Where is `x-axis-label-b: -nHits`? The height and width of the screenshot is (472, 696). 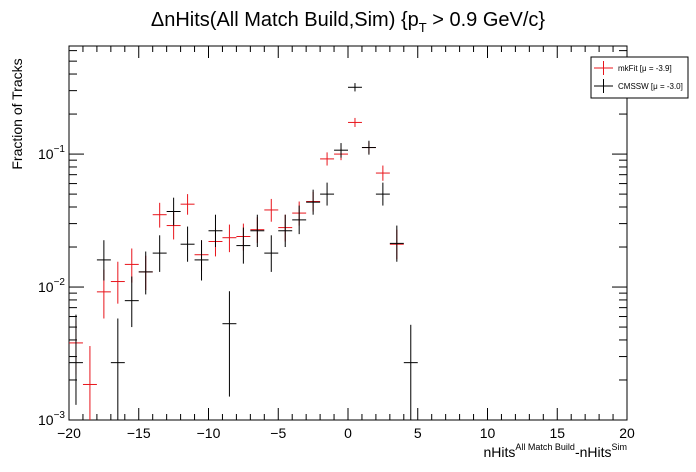
x-axis-label-b: -nHits is located at coordinates (593, 452).